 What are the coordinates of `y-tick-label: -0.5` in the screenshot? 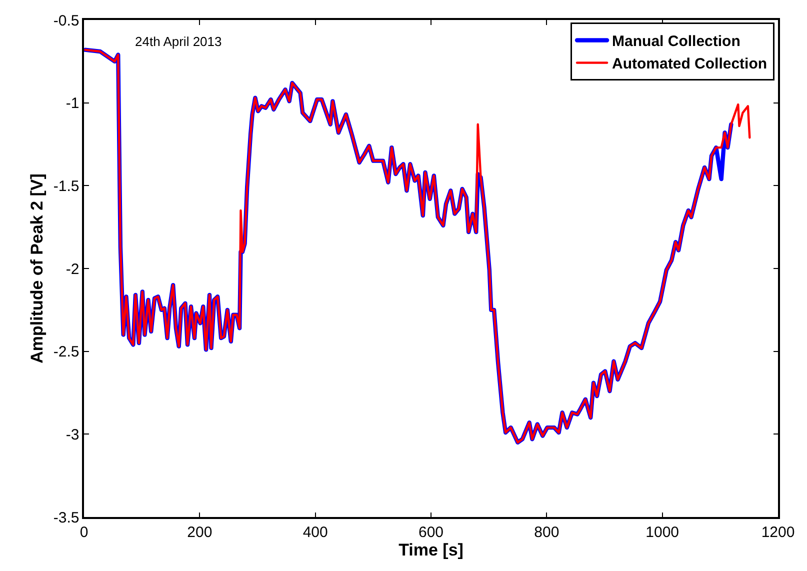 It's located at (66, 21).